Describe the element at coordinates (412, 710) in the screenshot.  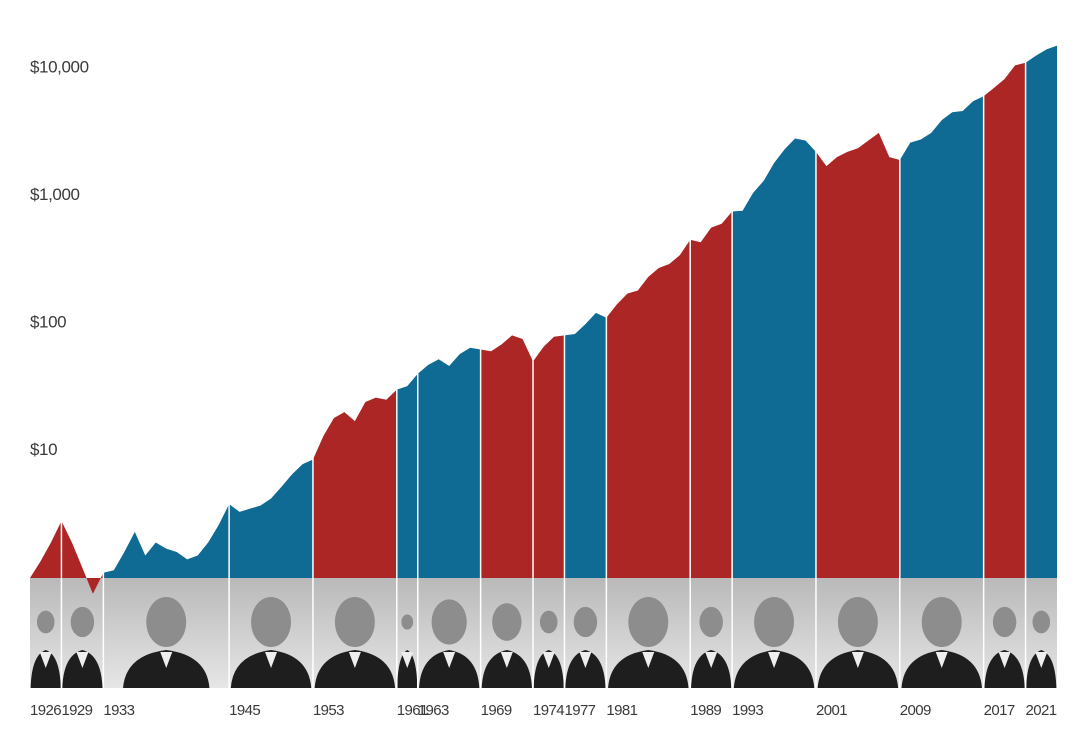
I see `x-tick-label: 1961` at that location.